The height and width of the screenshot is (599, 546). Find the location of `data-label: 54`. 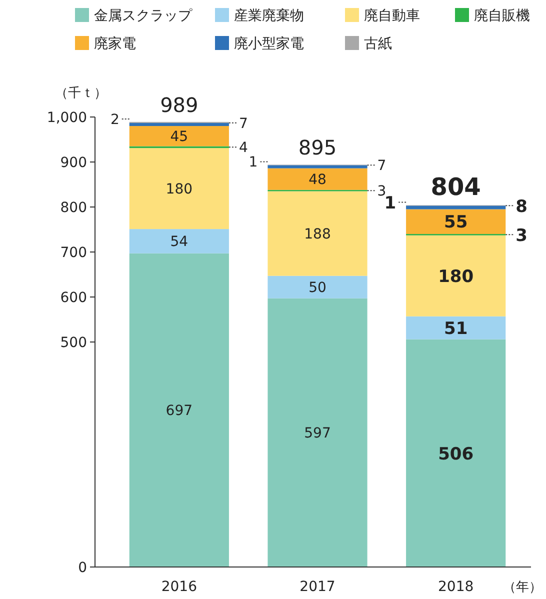

data-label: 54 is located at coordinates (179, 242).